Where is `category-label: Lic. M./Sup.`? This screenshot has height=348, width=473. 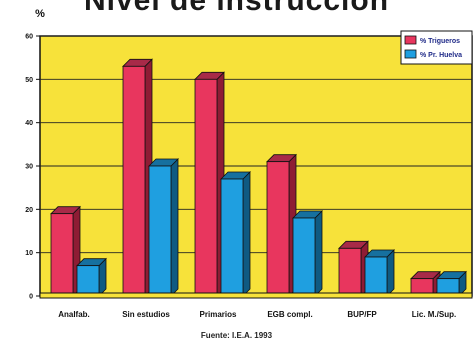
category-label: Lic. M./Sup. is located at coordinates (434, 314).